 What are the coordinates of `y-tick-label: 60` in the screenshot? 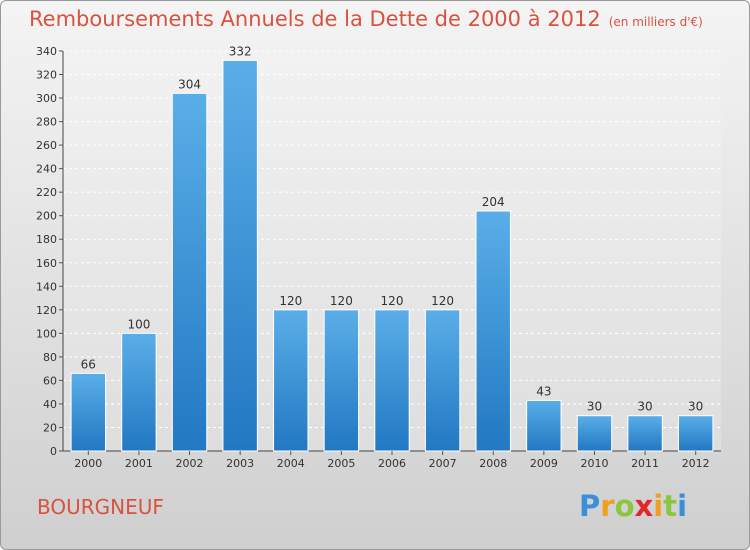 It's located at (50, 380).